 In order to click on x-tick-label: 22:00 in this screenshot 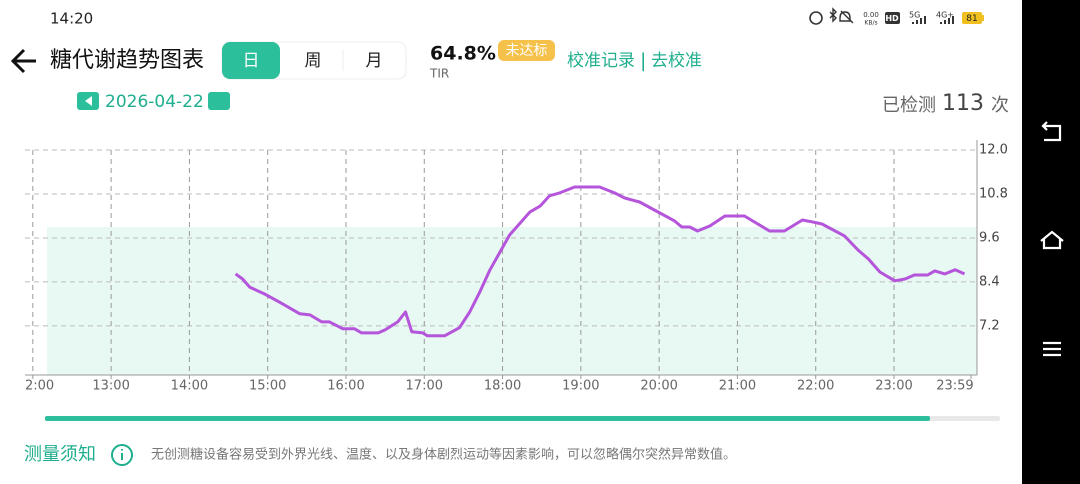, I will do `click(815, 386)`.